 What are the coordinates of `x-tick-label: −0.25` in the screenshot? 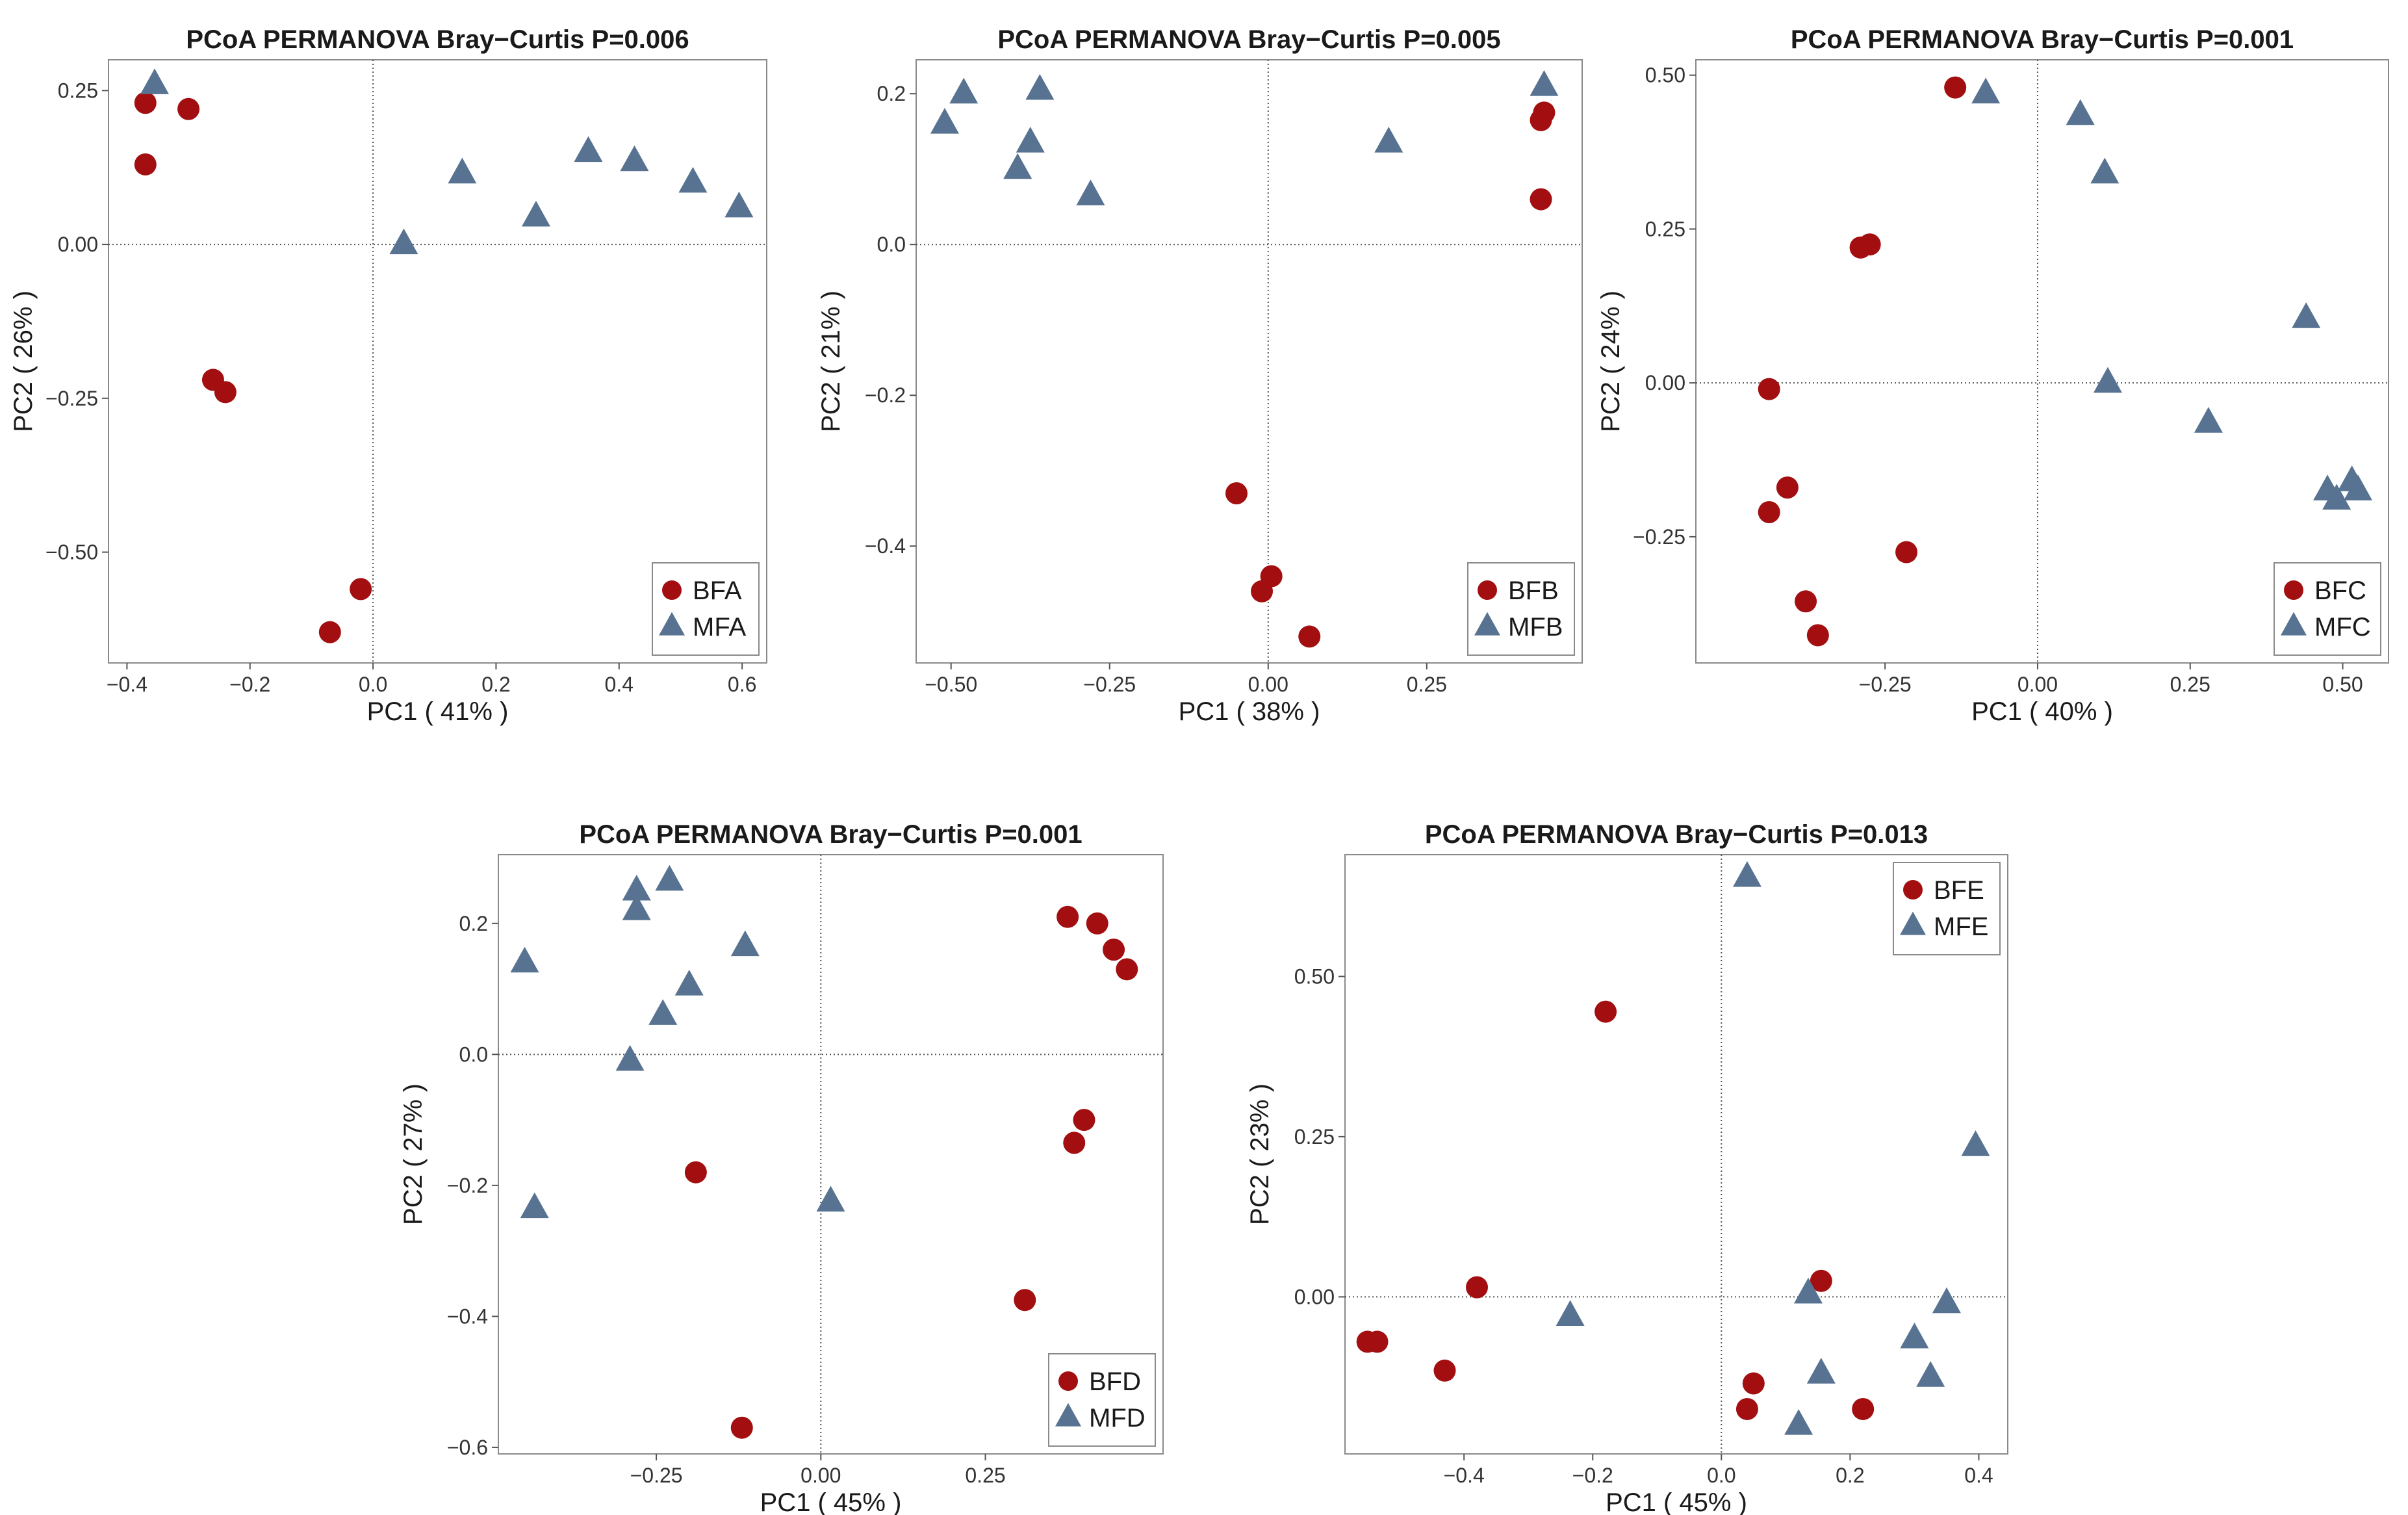 It's located at (1109, 684).